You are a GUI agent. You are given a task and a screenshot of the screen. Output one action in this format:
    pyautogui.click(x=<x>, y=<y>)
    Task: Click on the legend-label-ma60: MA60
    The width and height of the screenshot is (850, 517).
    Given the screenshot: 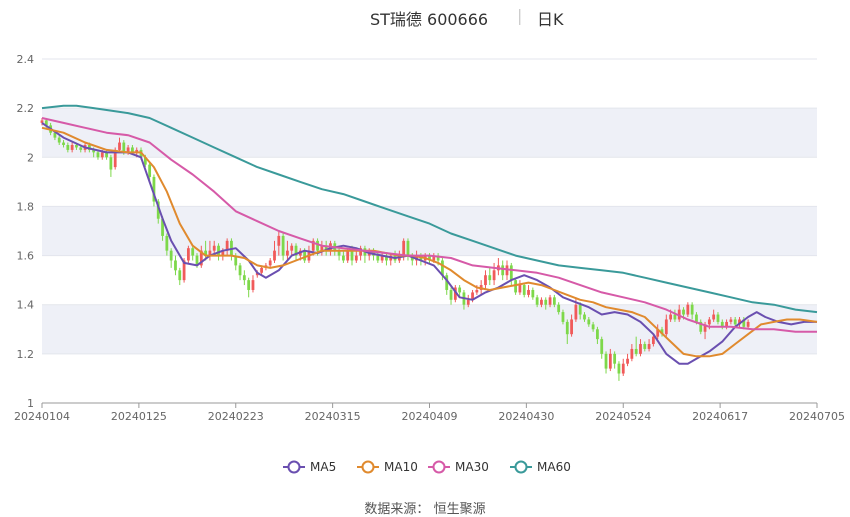 What is the action you would take?
    pyautogui.click(x=554, y=467)
    